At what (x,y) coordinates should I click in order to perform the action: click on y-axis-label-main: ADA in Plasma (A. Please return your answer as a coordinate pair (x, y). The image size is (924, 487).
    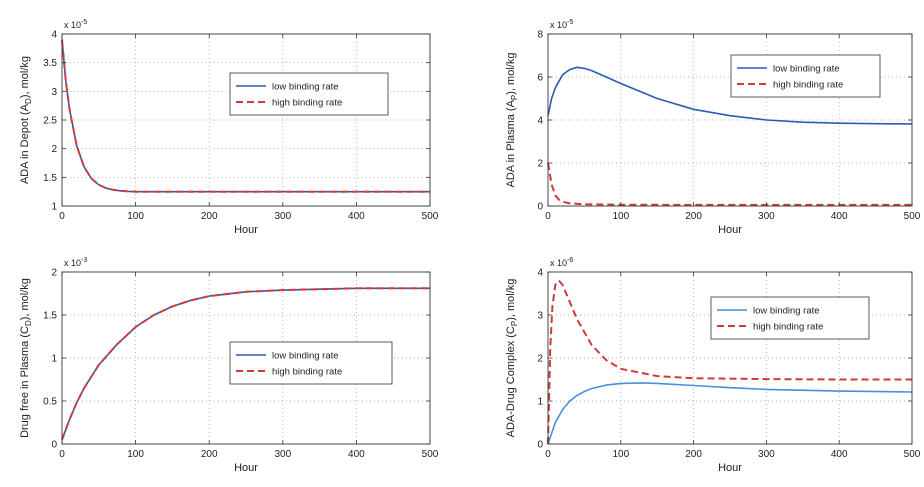
    Looking at the image, I should click on (511, 143).